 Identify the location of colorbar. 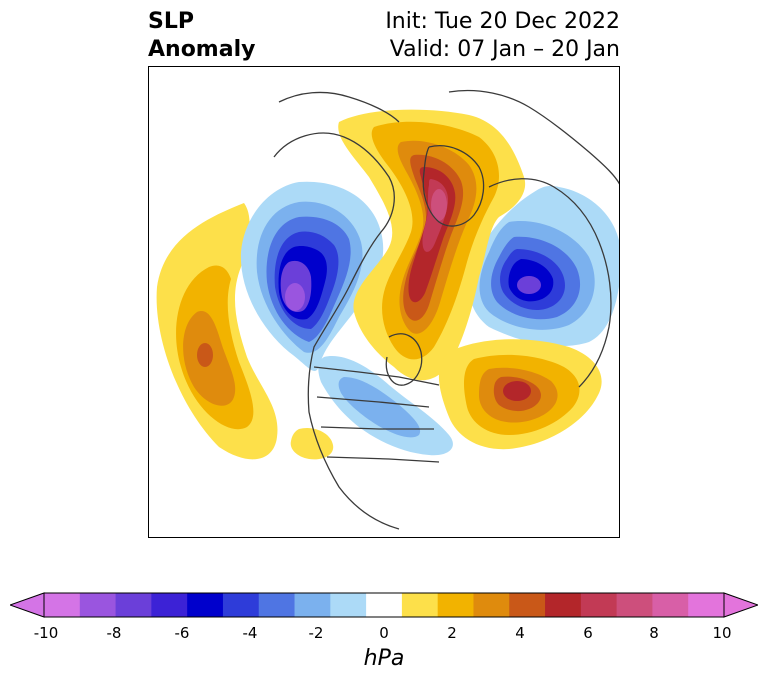
(384, 605).